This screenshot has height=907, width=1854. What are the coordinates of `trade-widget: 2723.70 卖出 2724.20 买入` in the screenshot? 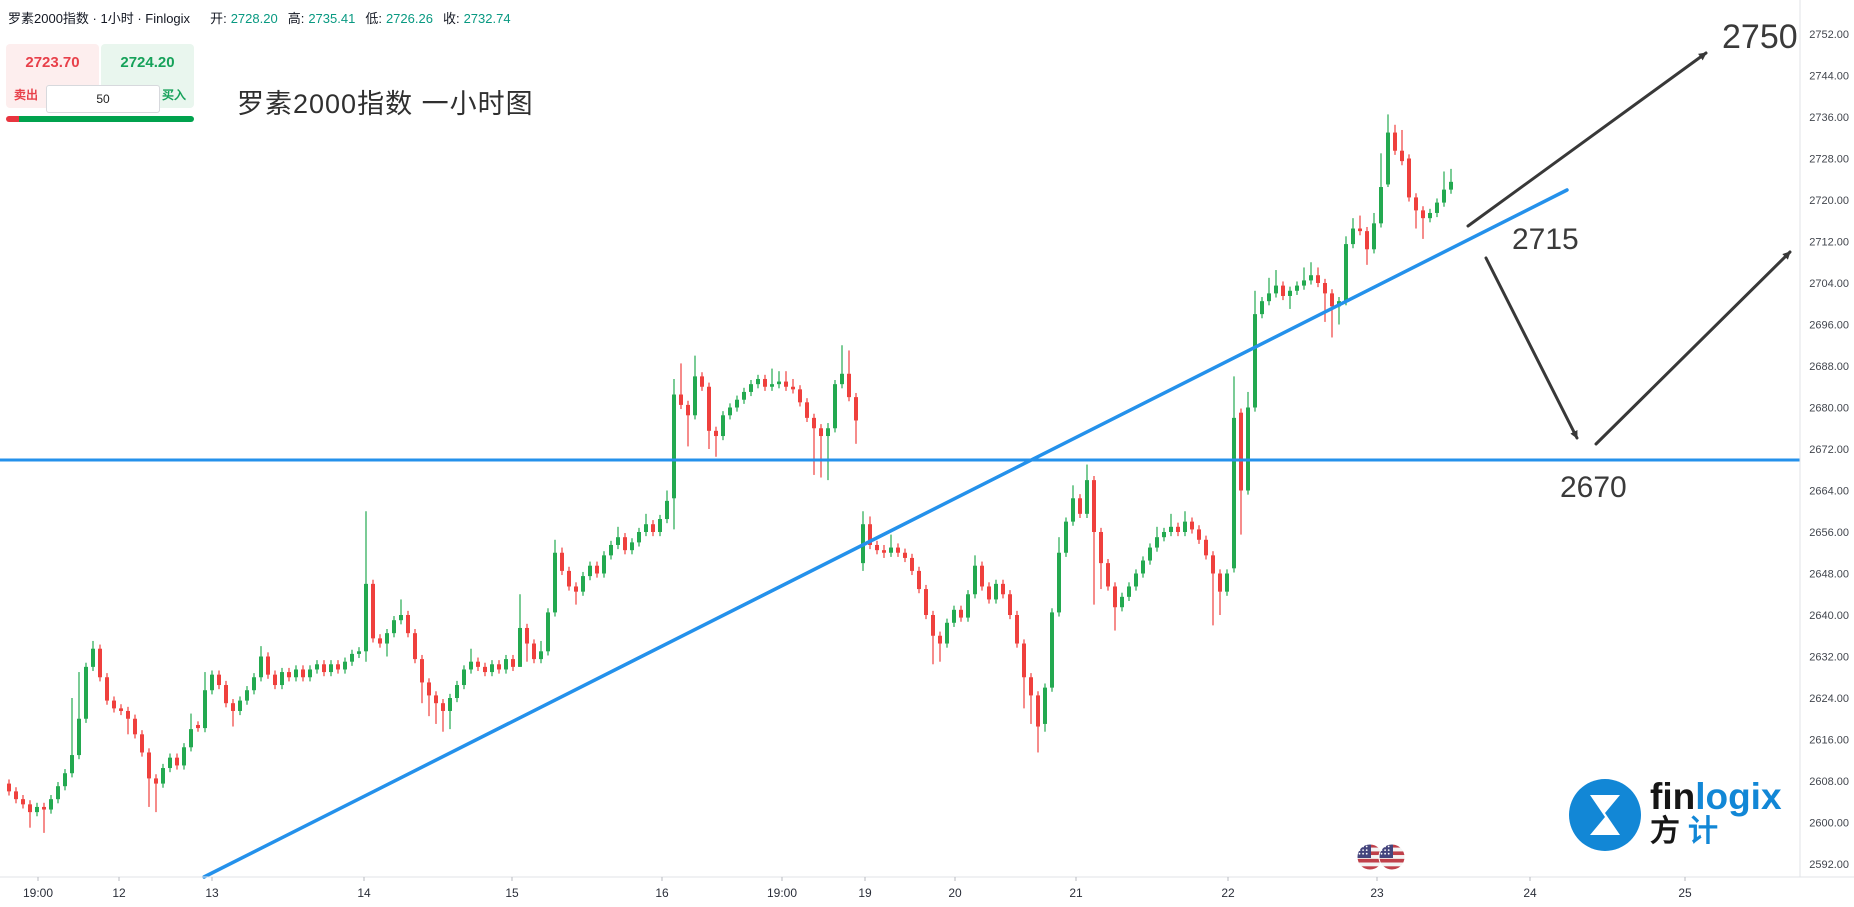 It's located at (100, 83).